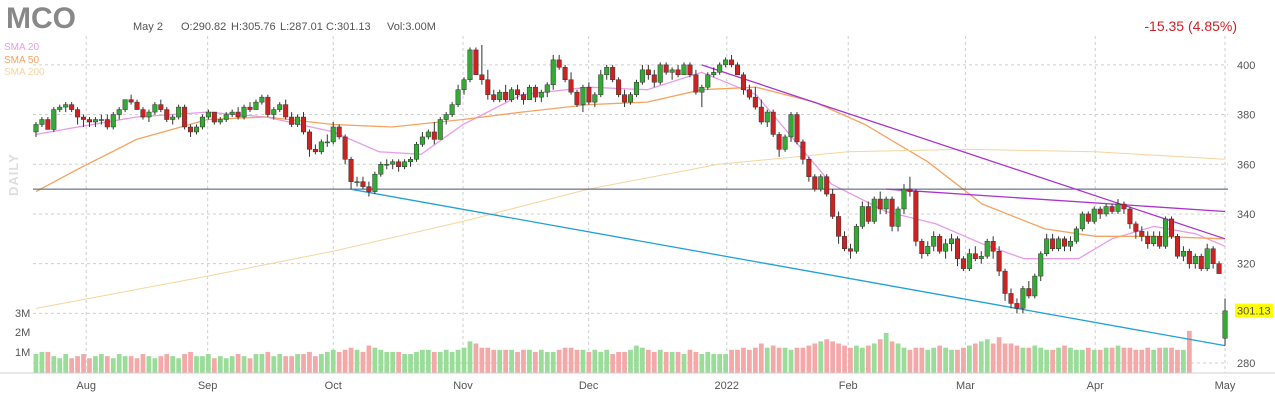 The height and width of the screenshot is (408, 1275). What do you see at coordinates (1225, 386) in the screenshot?
I see `x-tick-label: May` at bounding box center [1225, 386].